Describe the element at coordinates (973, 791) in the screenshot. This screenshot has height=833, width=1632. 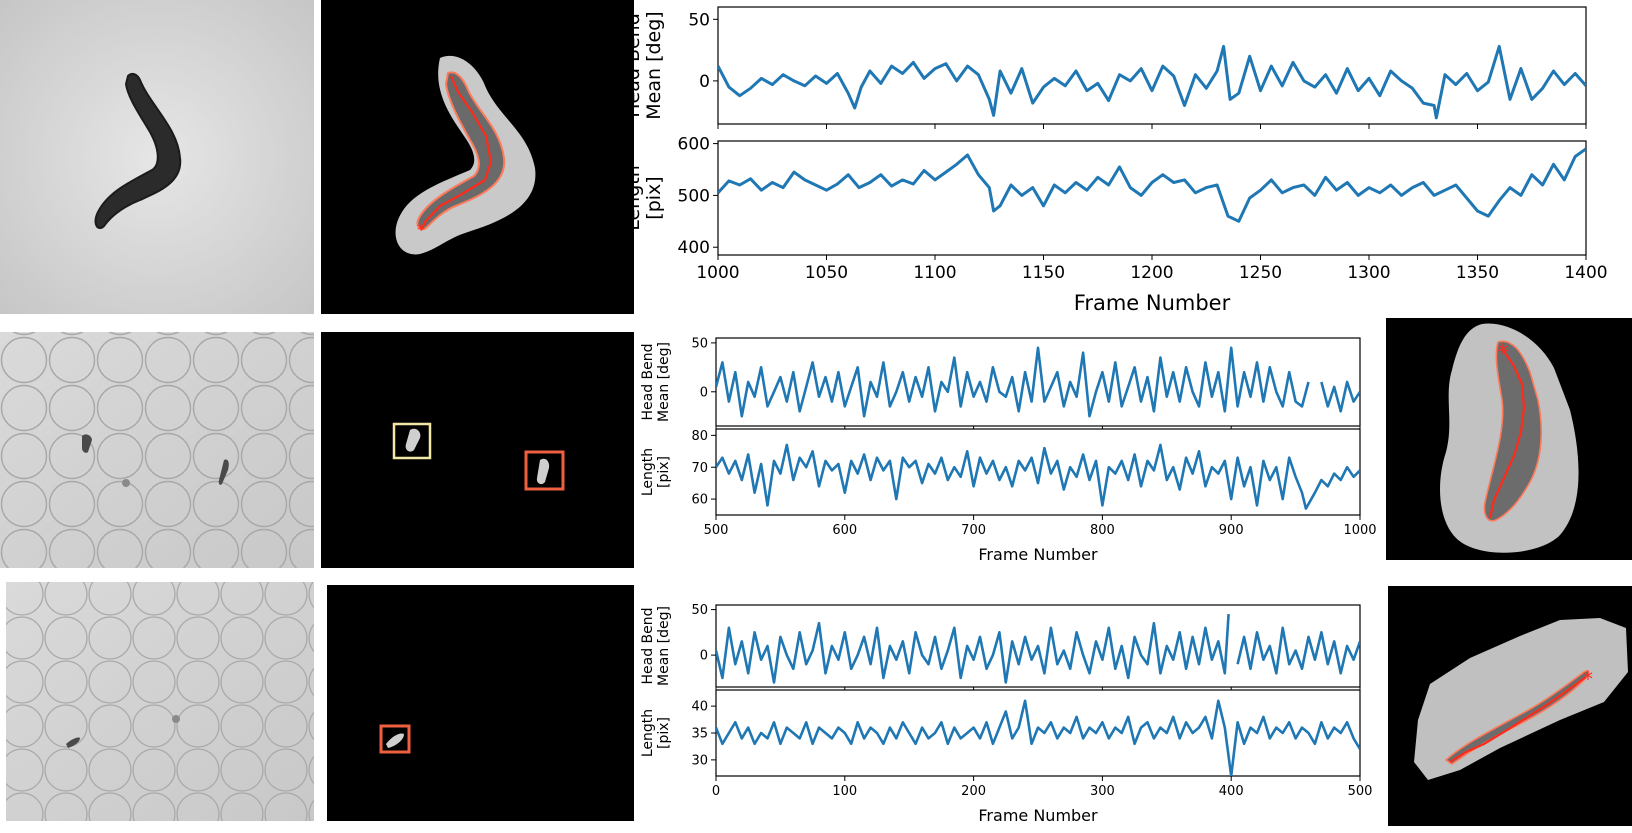
I see `x-tick-label: 200` at that location.